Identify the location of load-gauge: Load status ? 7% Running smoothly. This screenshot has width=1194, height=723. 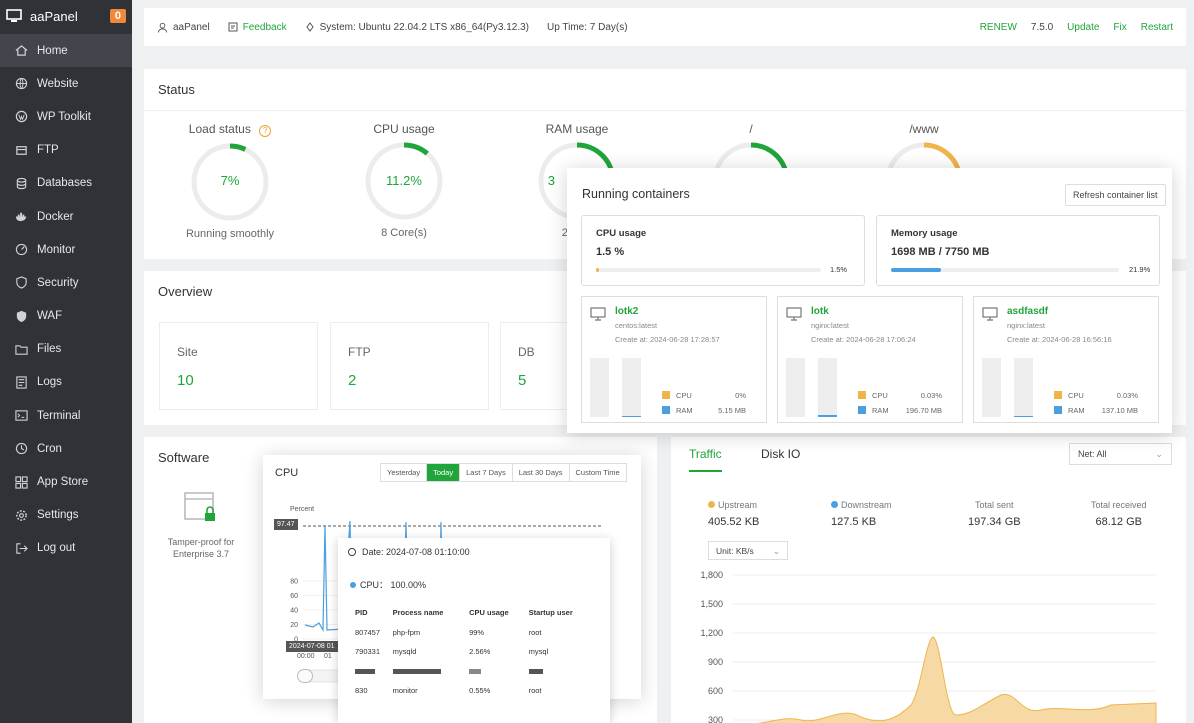
(230, 181).